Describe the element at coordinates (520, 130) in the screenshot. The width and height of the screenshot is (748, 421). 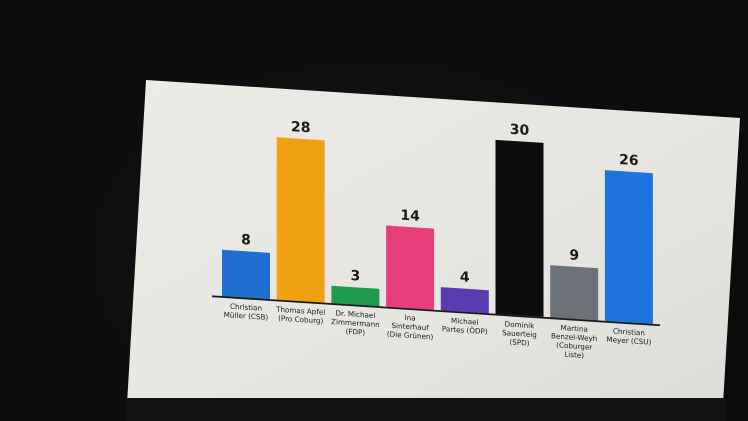
I see `value-label: 30` at that location.